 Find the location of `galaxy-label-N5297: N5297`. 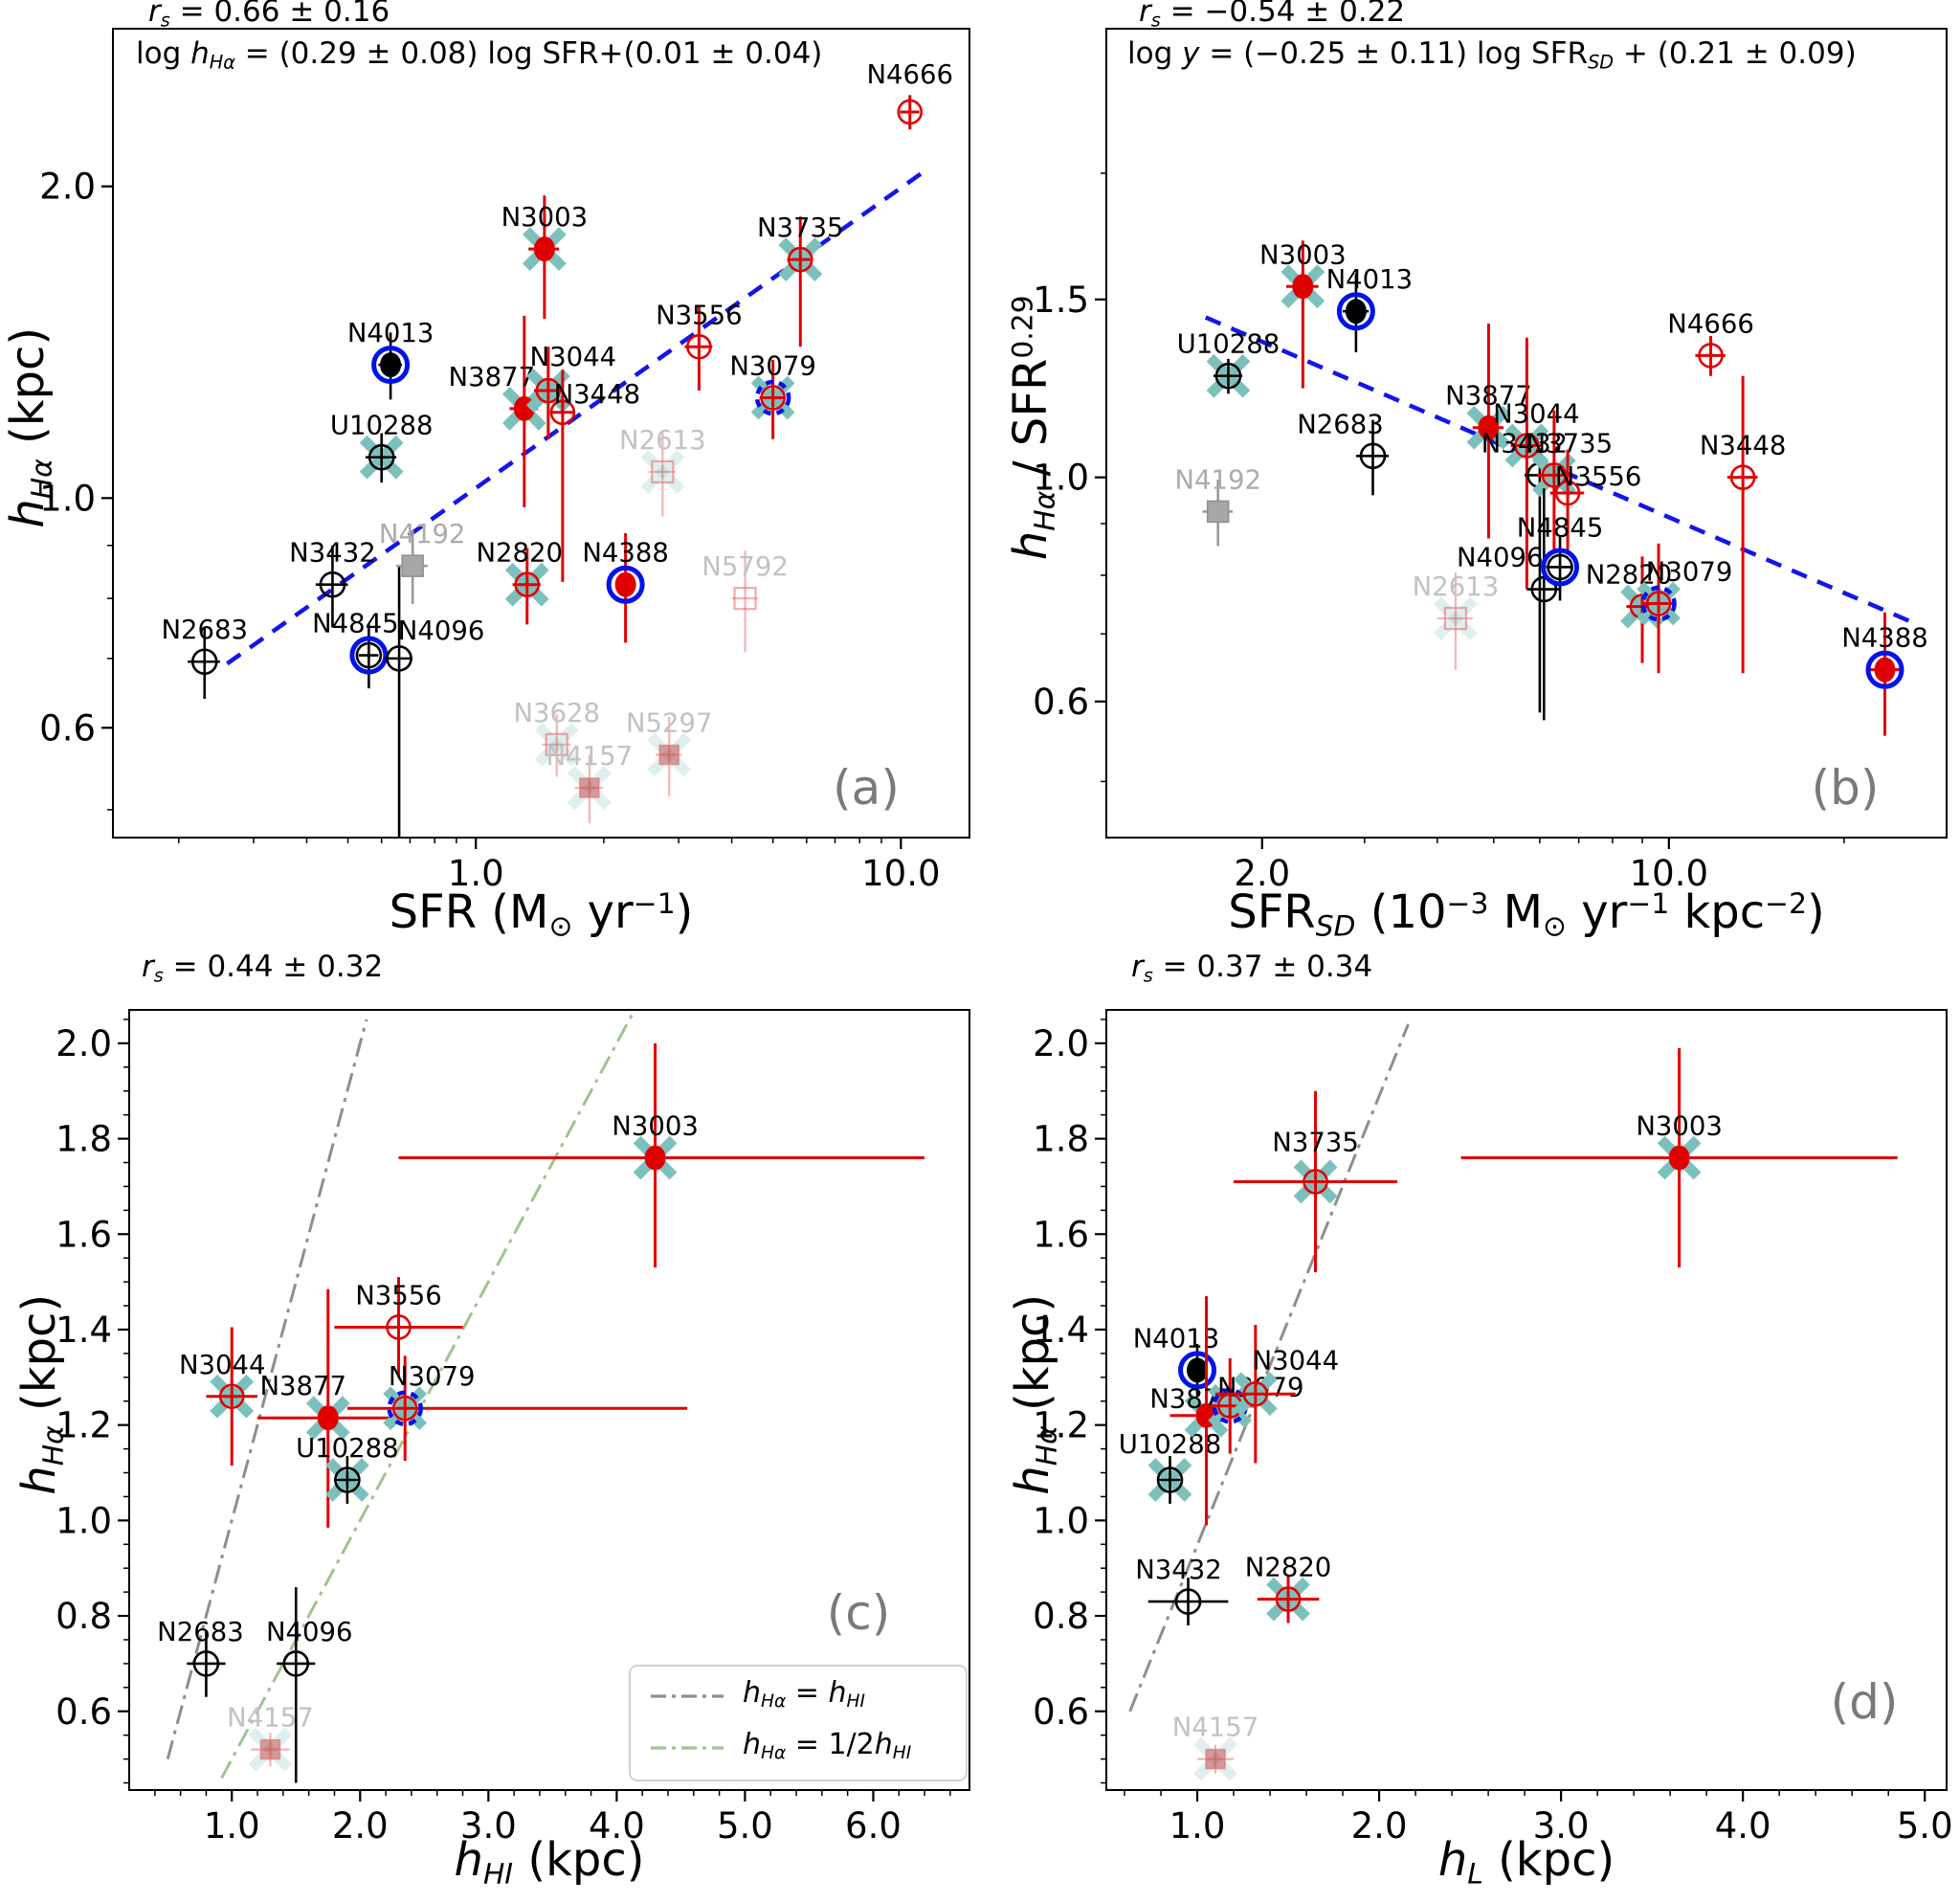

galaxy-label-N5297: N5297 is located at coordinates (669, 723).